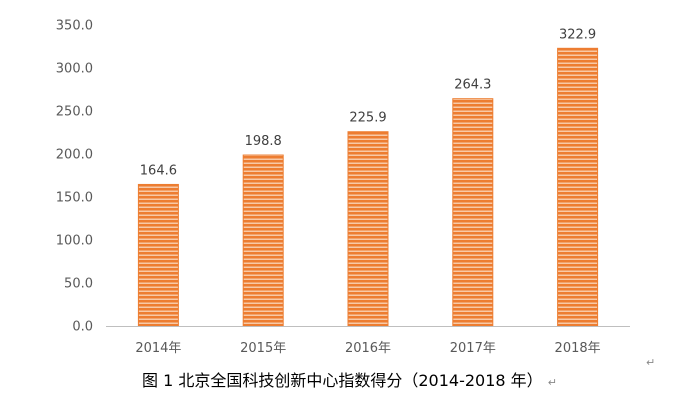 The image size is (699, 401). What do you see at coordinates (342, 380) in the screenshot?
I see `chart-title: 图 1 北京全国科技创新中心指数得分（2014-2018 年）` at bounding box center [342, 380].